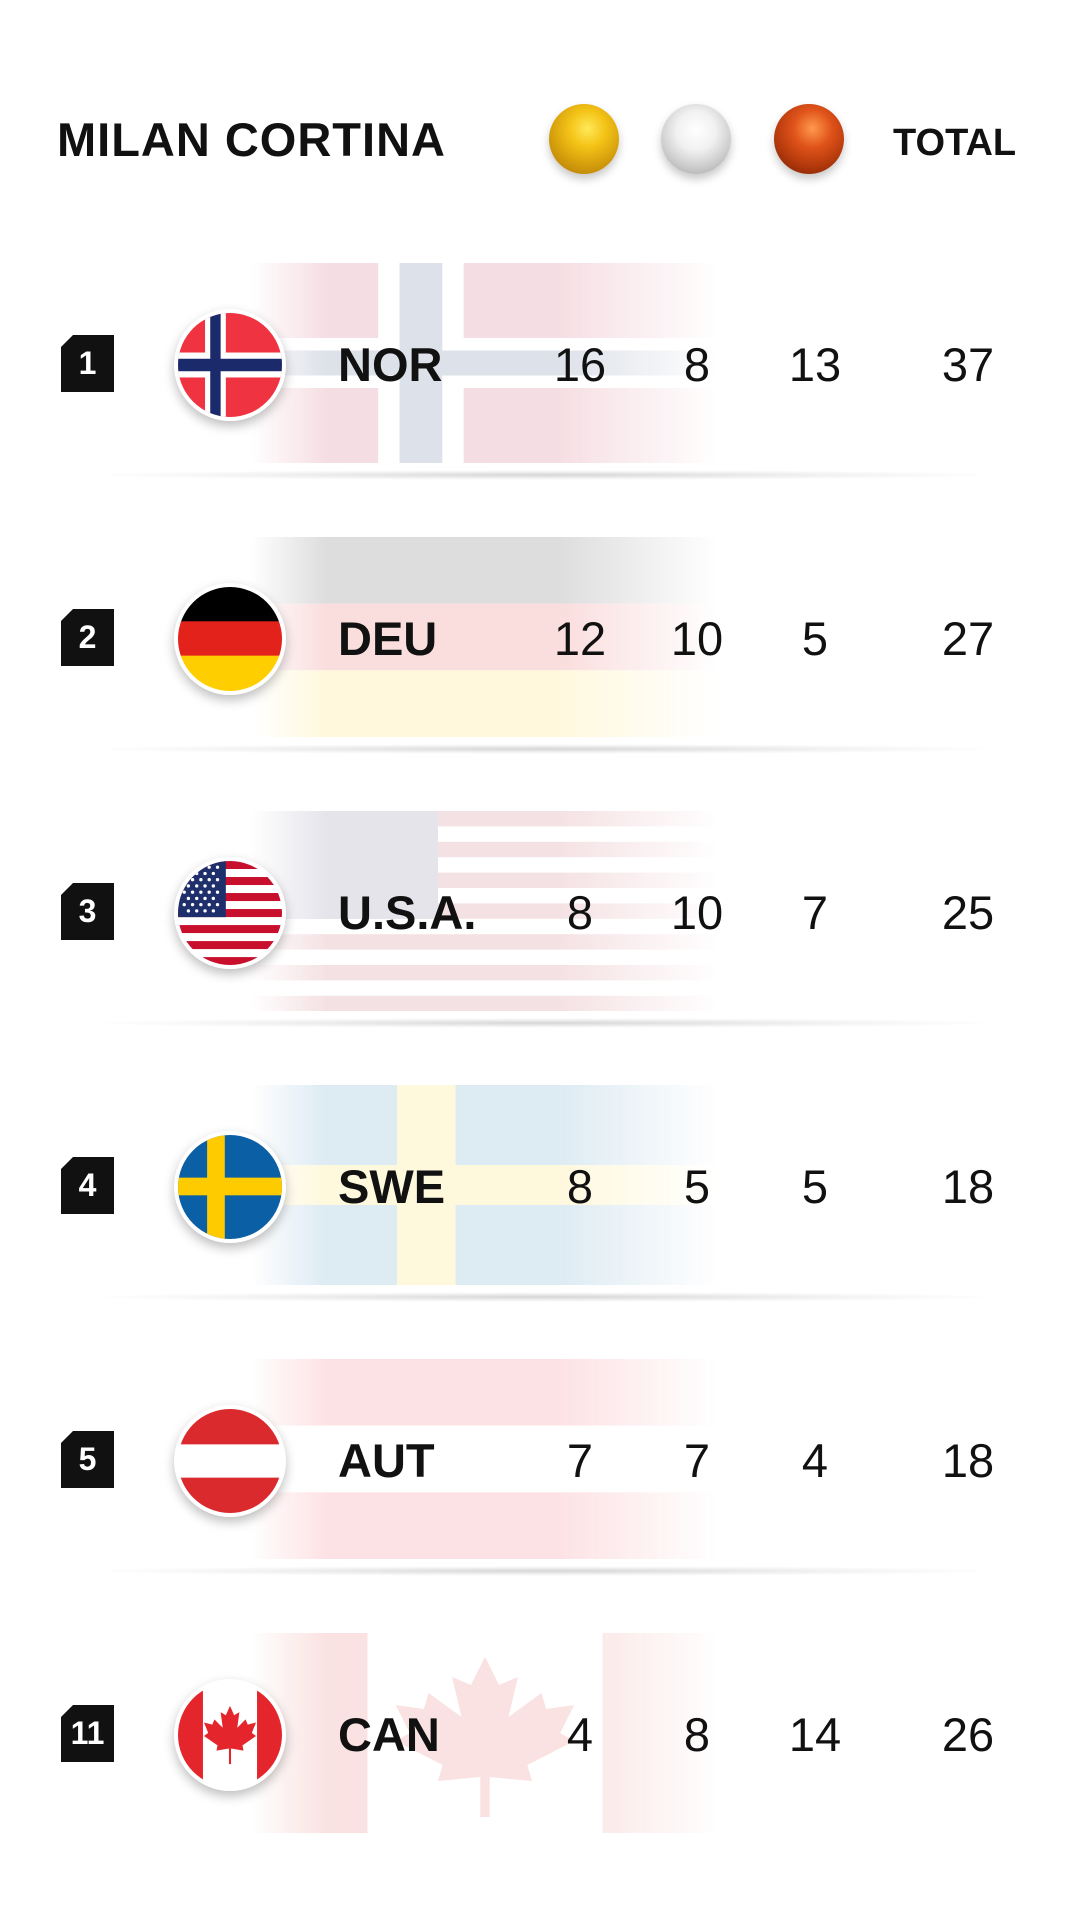 This screenshot has height=1920, width=1080. Describe the element at coordinates (388, 638) in the screenshot. I see `country-code: DEU` at that location.